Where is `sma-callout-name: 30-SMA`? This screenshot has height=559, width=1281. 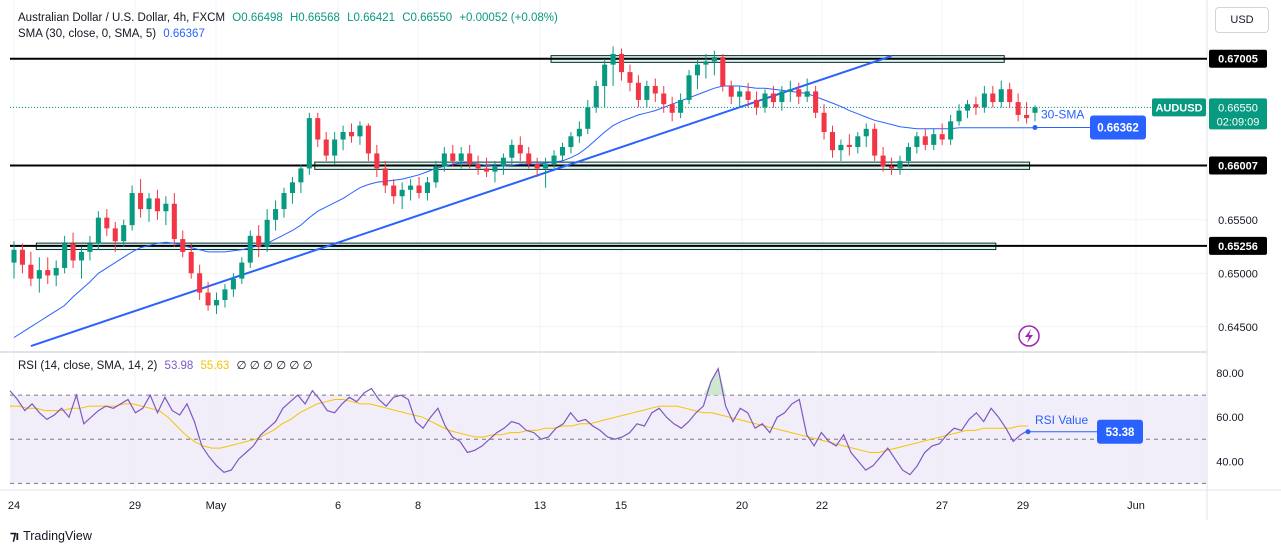 sma-callout-name: 30-SMA is located at coordinates (1062, 115).